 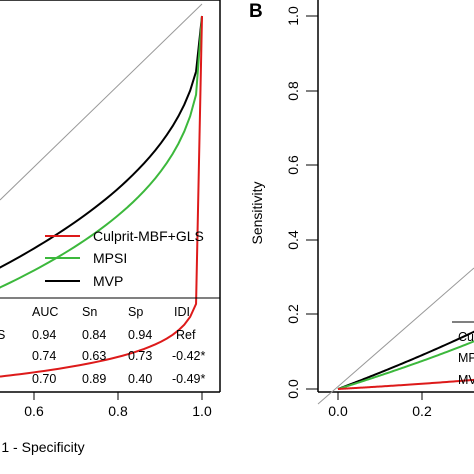 What do you see at coordinates (44, 356) in the screenshot?
I see `table-cell: 0.74` at bounding box center [44, 356].